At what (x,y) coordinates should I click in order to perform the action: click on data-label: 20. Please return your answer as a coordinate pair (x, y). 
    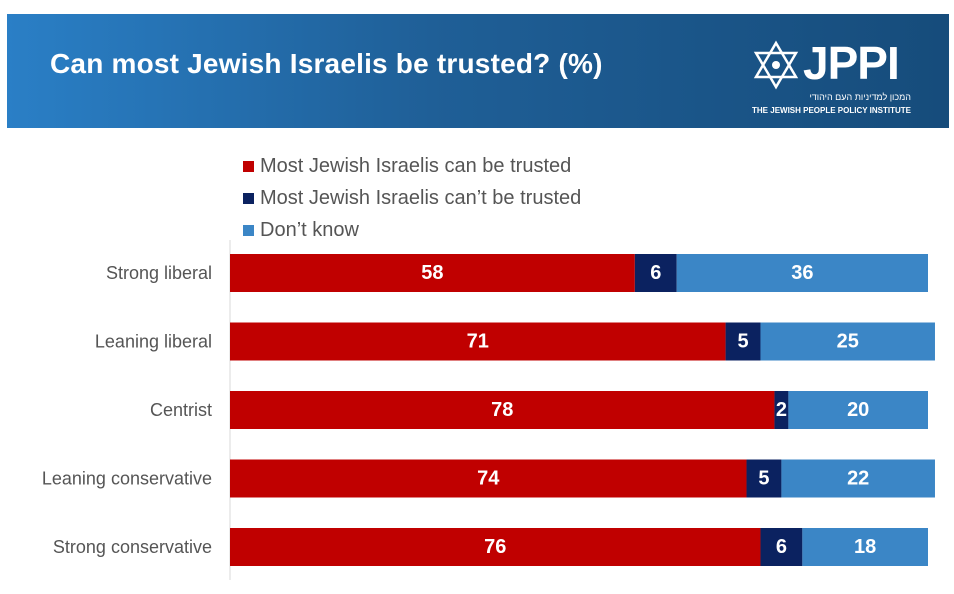
    Looking at the image, I should click on (858, 410).